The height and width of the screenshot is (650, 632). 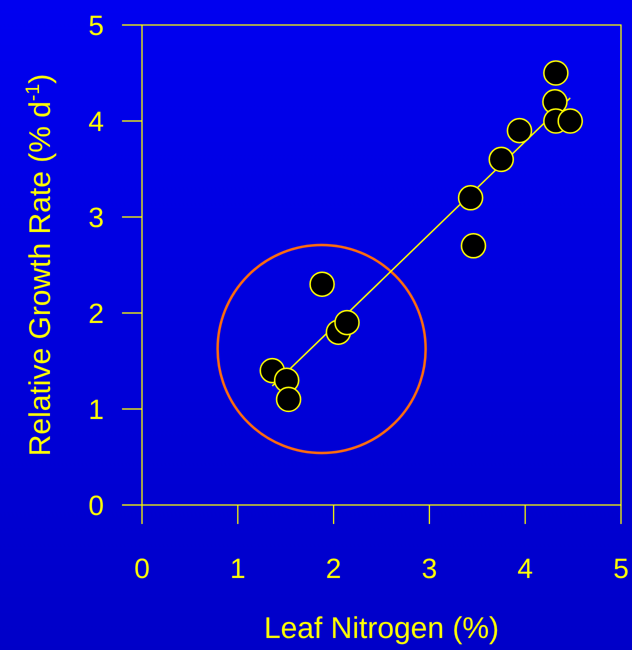 What do you see at coordinates (142, 568) in the screenshot?
I see `x-tick-label: 0` at bounding box center [142, 568].